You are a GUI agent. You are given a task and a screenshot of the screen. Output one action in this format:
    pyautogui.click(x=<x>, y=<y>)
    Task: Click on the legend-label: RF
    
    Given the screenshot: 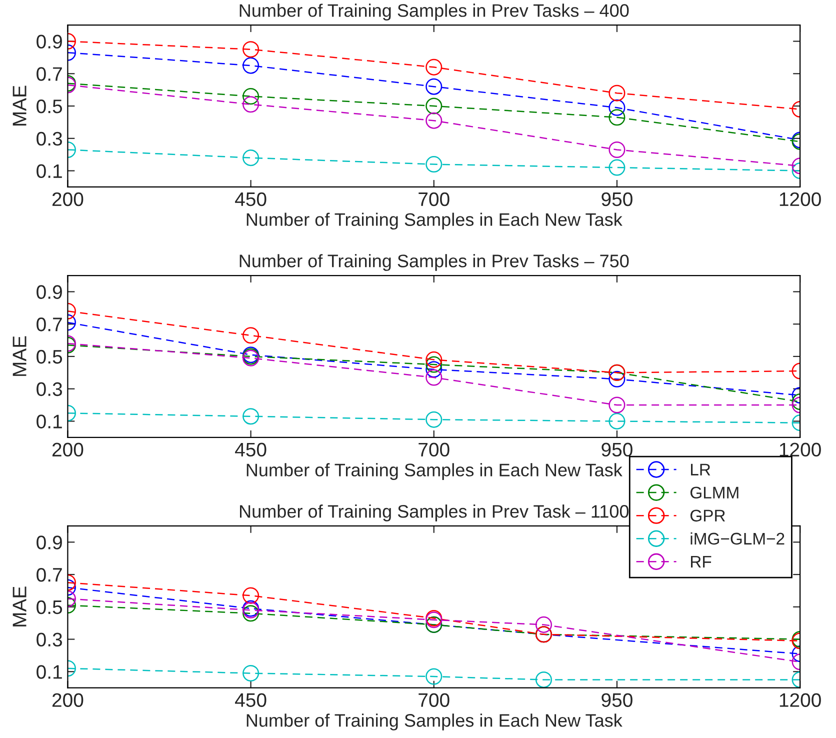 What is the action you would take?
    pyautogui.click(x=701, y=562)
    